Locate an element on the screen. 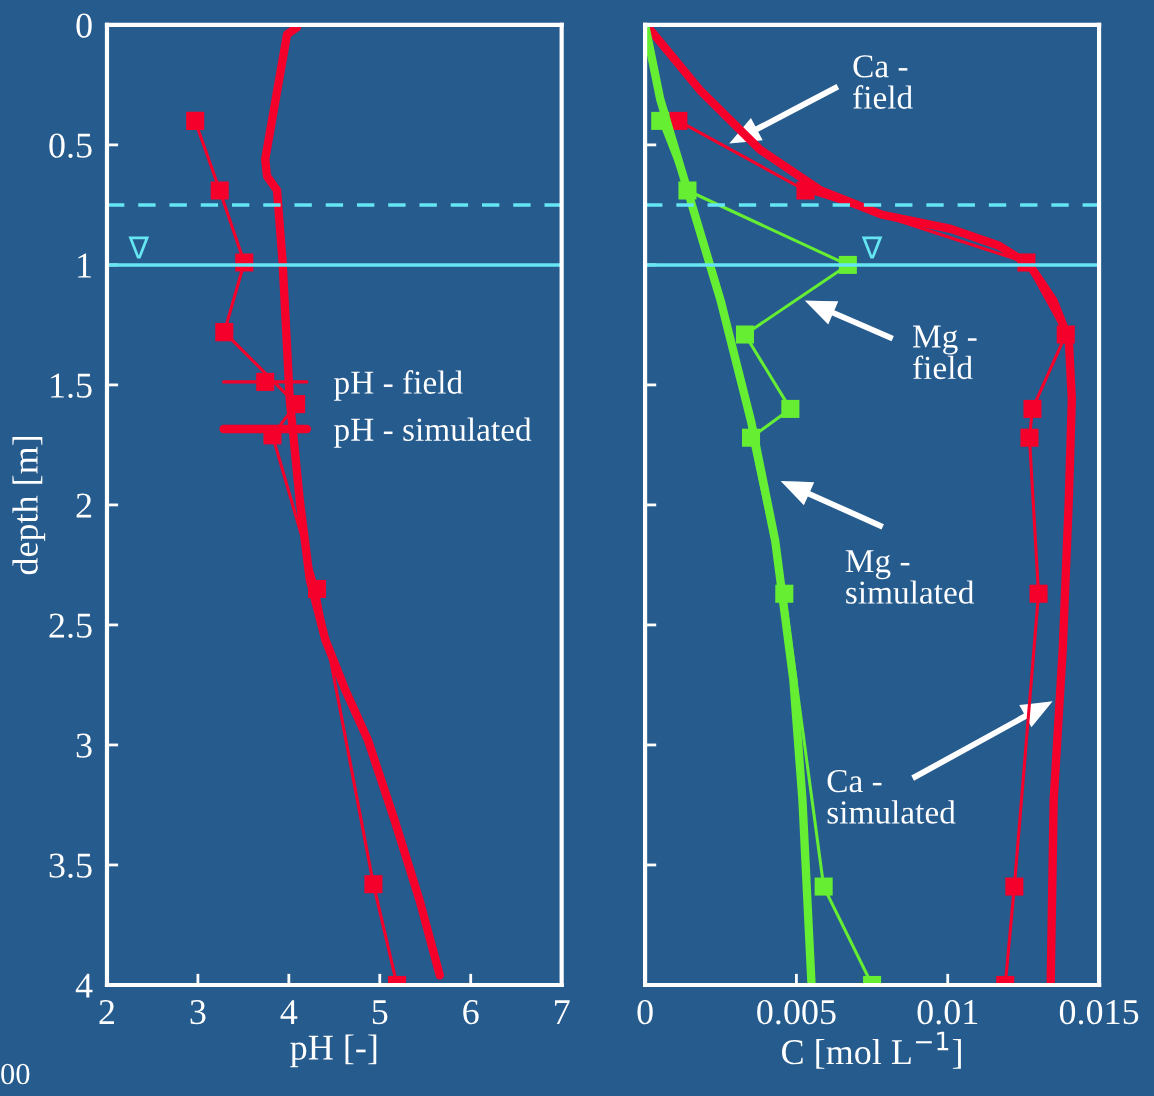 This screenshot has height=1096, width=1154. y-tick-label: 0.5 is located at coordinates (70, 145).